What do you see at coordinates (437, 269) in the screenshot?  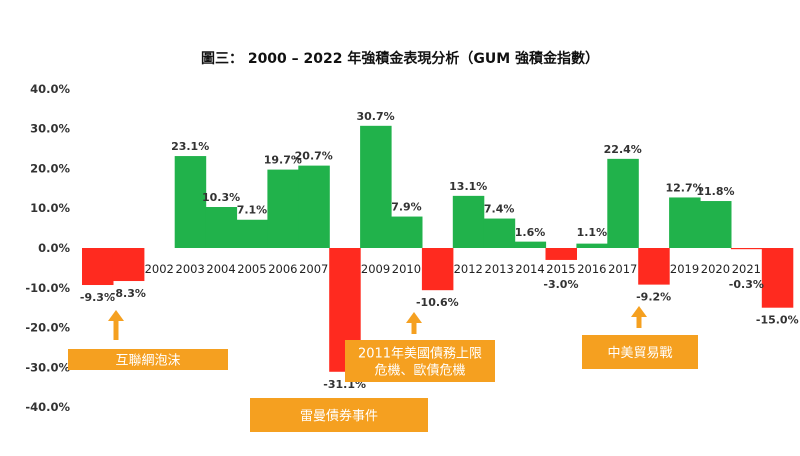 I see `bar-2011` at bounding box center [437, 269].